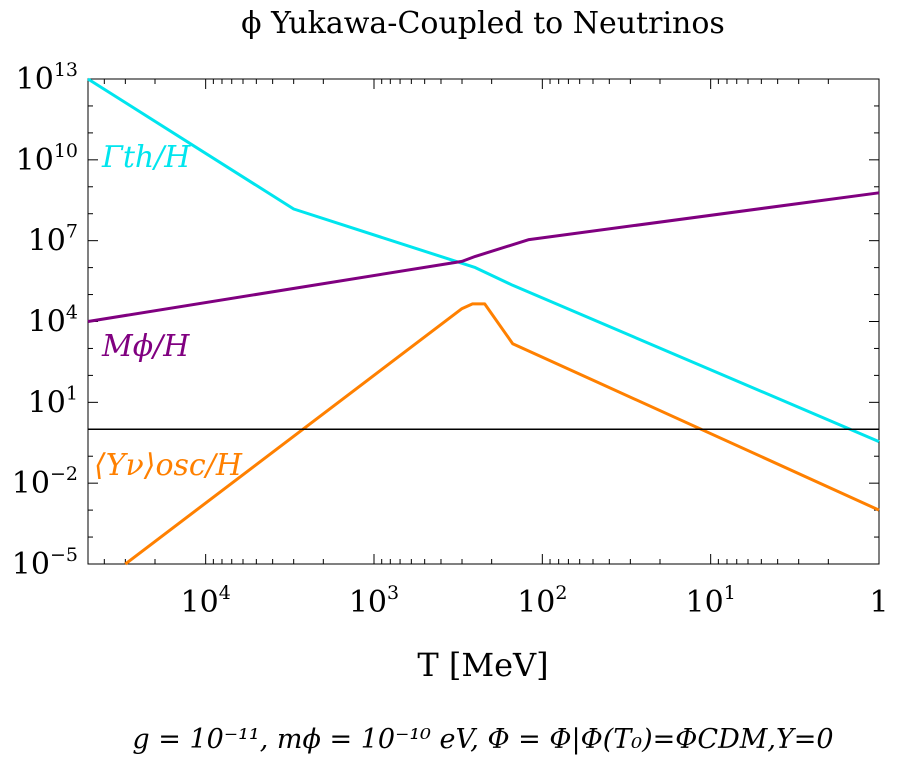 This screenshot has width=897, height=766. What do you see at coordinates (168, 465) in the screenshot?
I see `label-upsilon: ⟨Υν⟩osc/H` at bounding box center [168, 465].